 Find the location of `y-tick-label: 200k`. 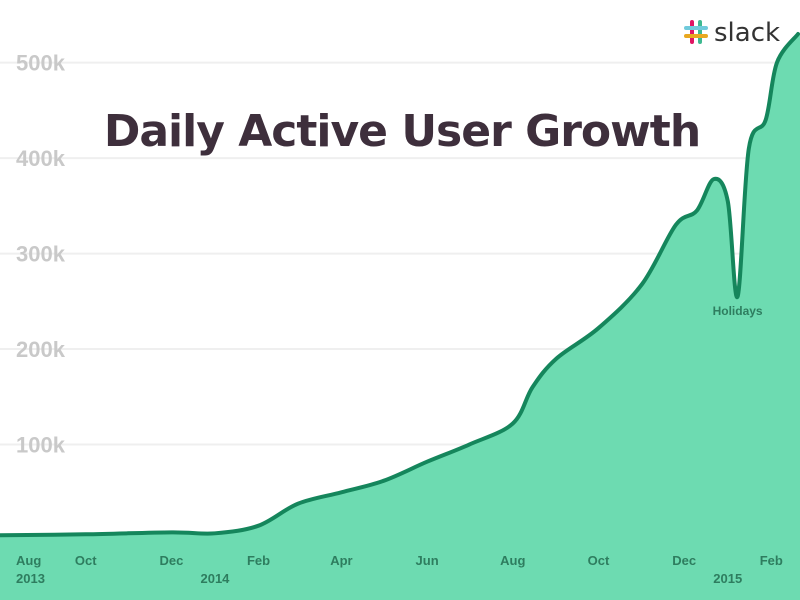

y-tick-label: 200k is located at coordinates (41, 349).